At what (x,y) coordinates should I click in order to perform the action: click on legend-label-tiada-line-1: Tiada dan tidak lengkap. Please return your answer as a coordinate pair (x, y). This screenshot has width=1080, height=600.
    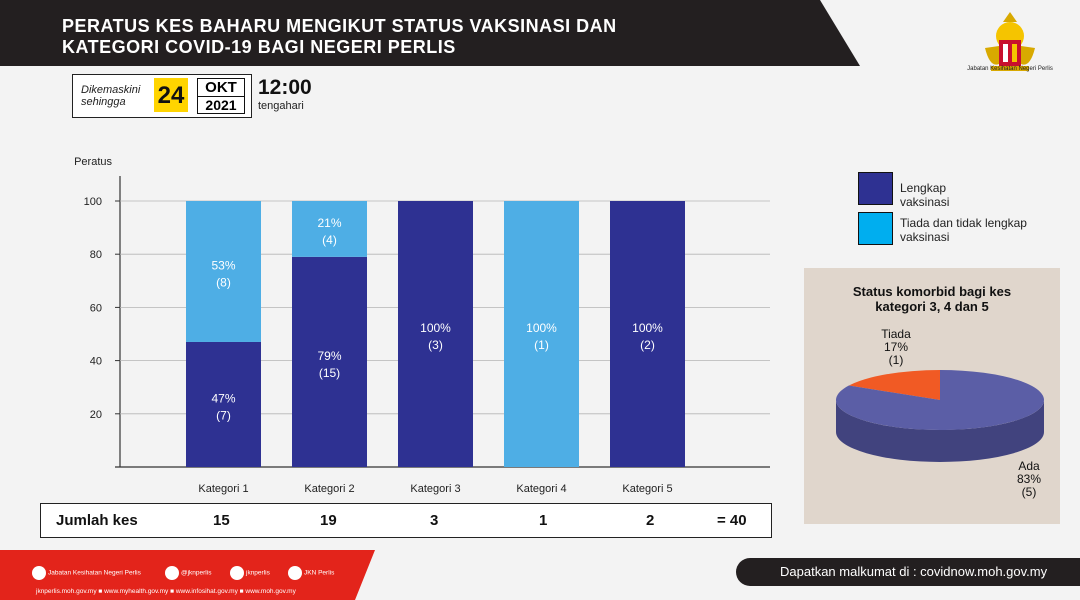
    Looking at the image, I should click on (963, 223).